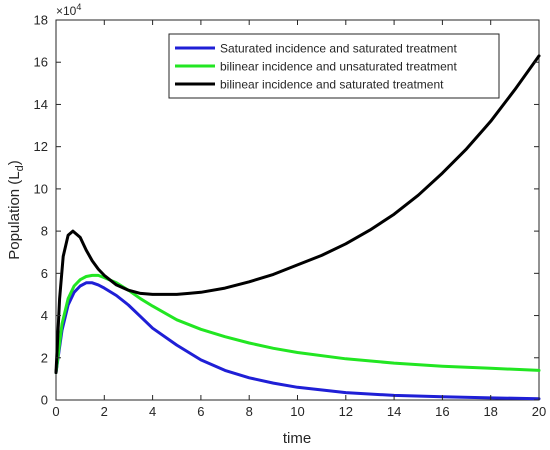 The height and width of the screenshot is (450, 550). Describe the element at coordinates (442, 411) in the screenshot. I see `x-tick-label: 16` at that location.